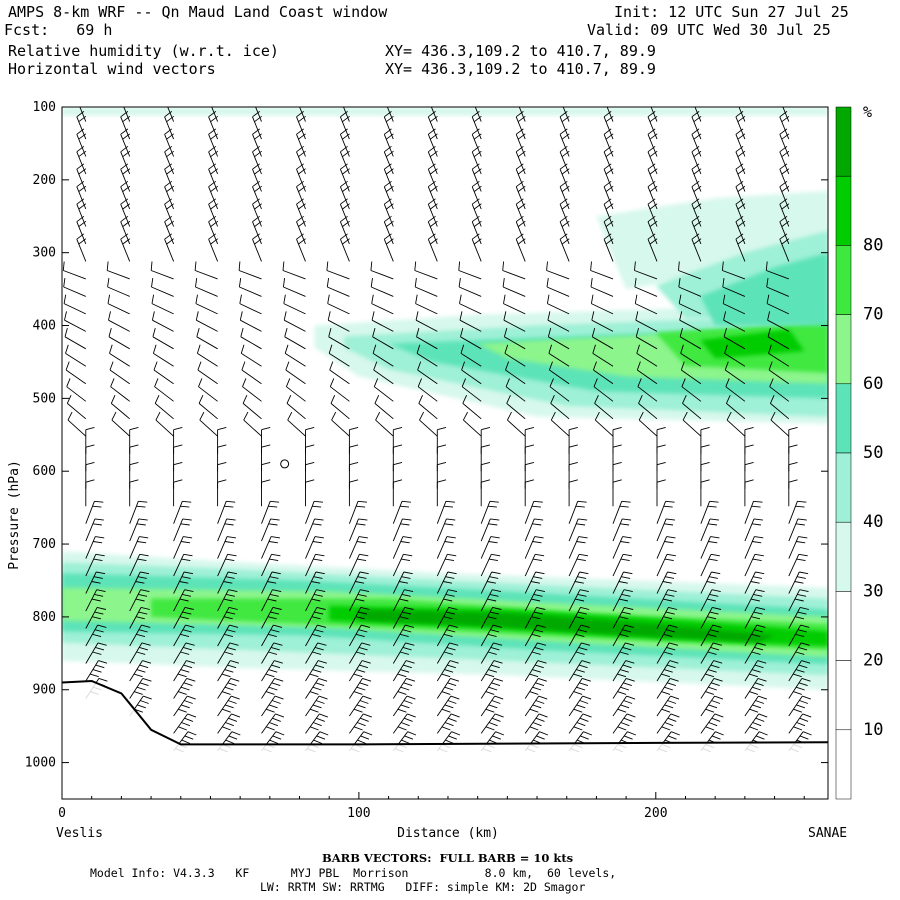 The image size is (900, 900). What do you see at coordinates (44, 544) in the screenshot?
I see `y-tick-label: 700` at bounding box center [44, 544].